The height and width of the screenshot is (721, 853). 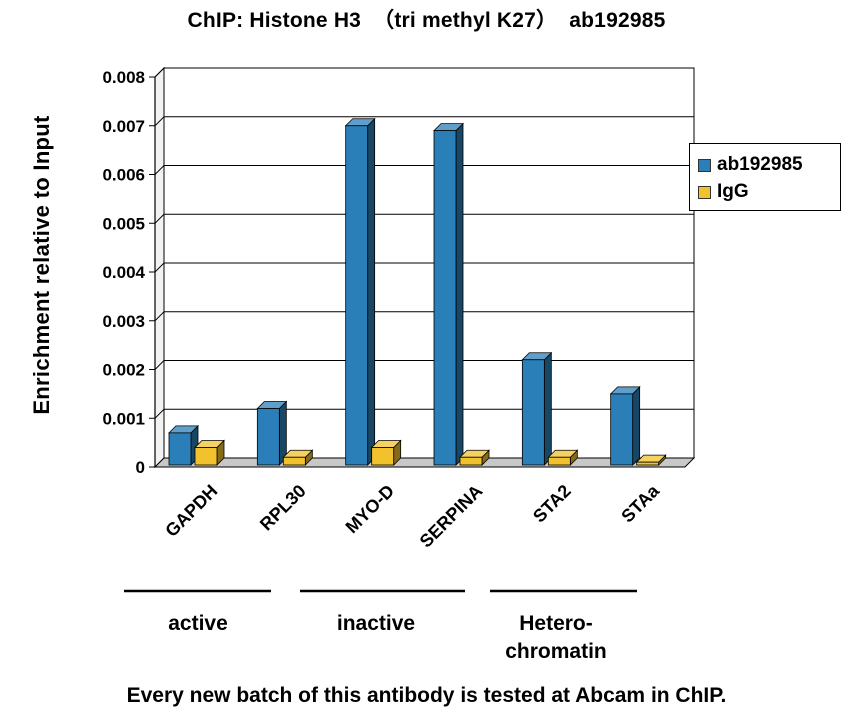 What do you see at coordinates (123, 126) in the screenshot?
I see `y-tick-label-7: 0.007` at bounding box center [123, 126].